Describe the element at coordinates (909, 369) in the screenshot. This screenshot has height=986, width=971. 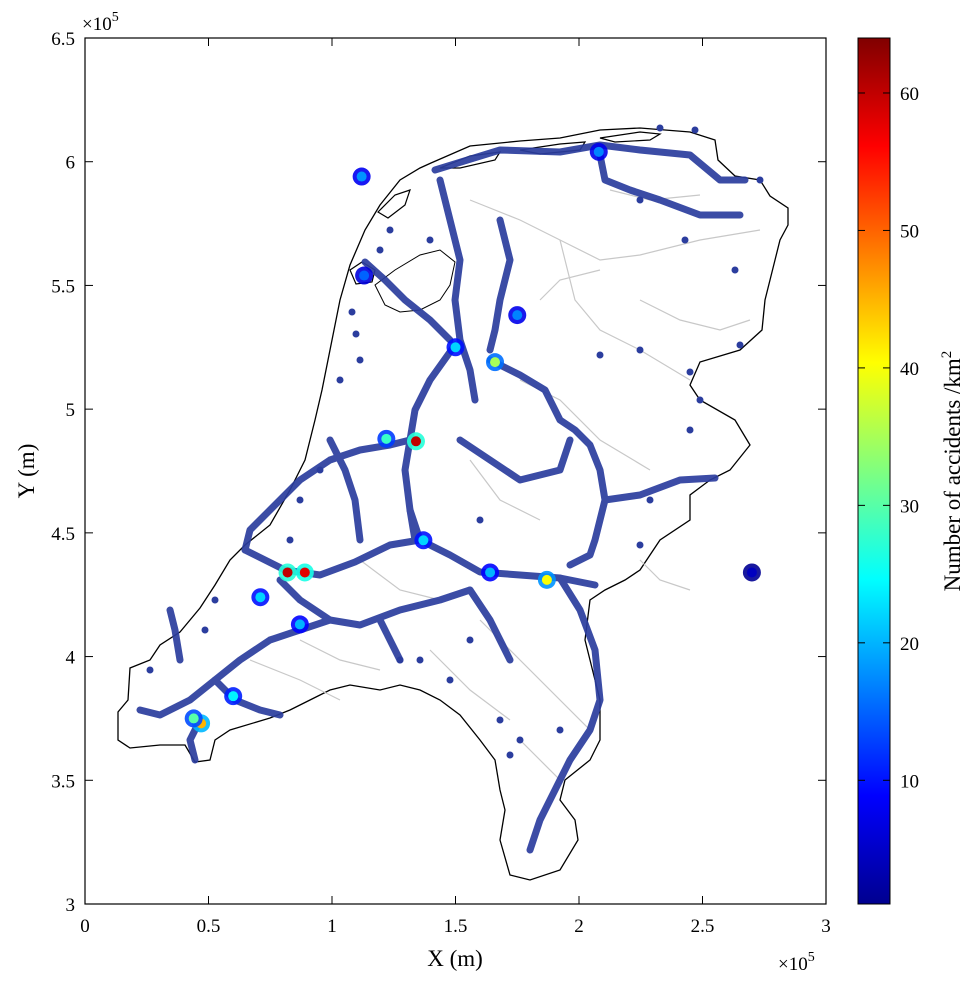
I see `colorbar-tick-label: 40` at that location.